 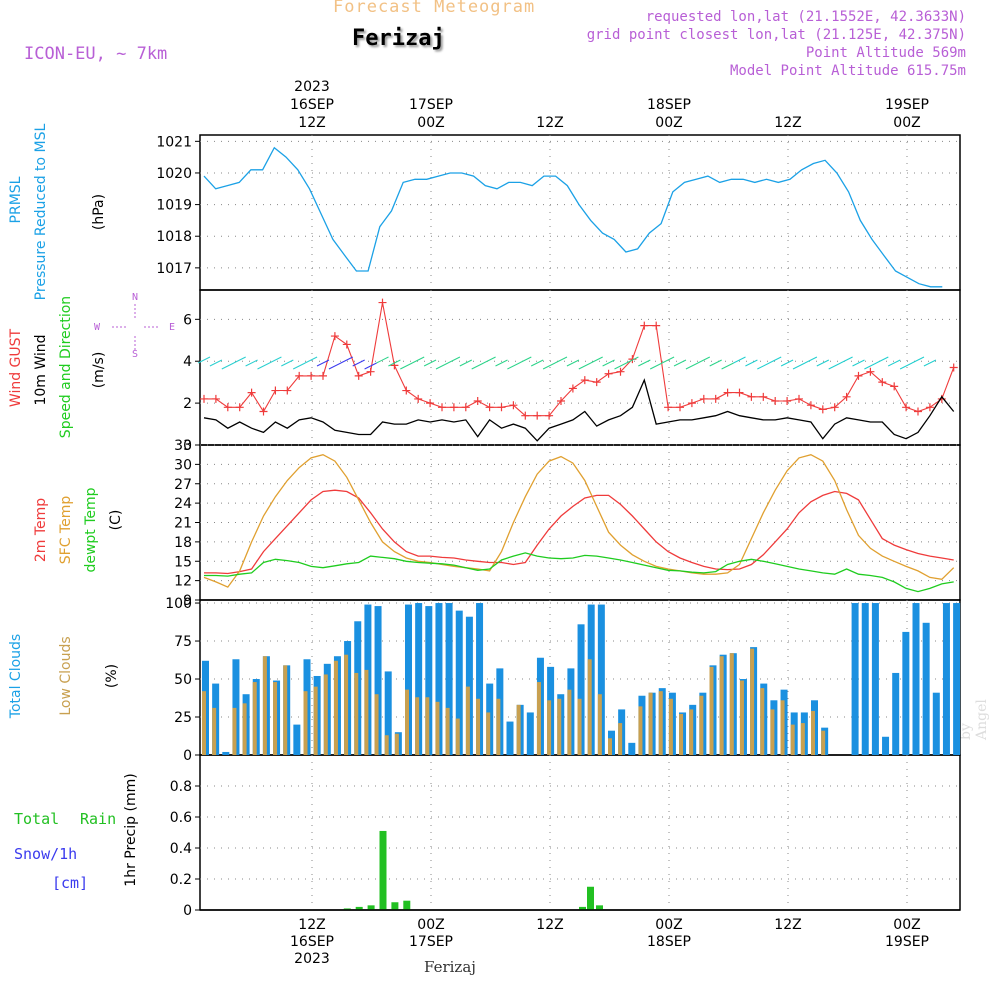 What do you see at coordinates (312, 105) in the screenshot?
I see `top-axis-date: 16SEP` at bounding box center [312, 105].